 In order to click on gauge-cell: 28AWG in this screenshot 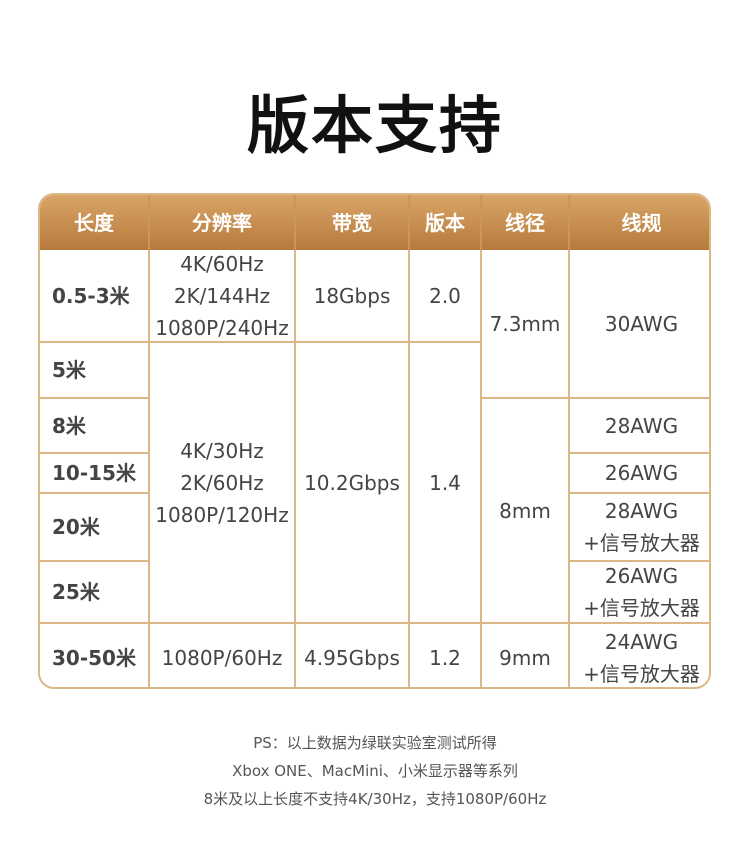, I will do `click(639, 426)`.